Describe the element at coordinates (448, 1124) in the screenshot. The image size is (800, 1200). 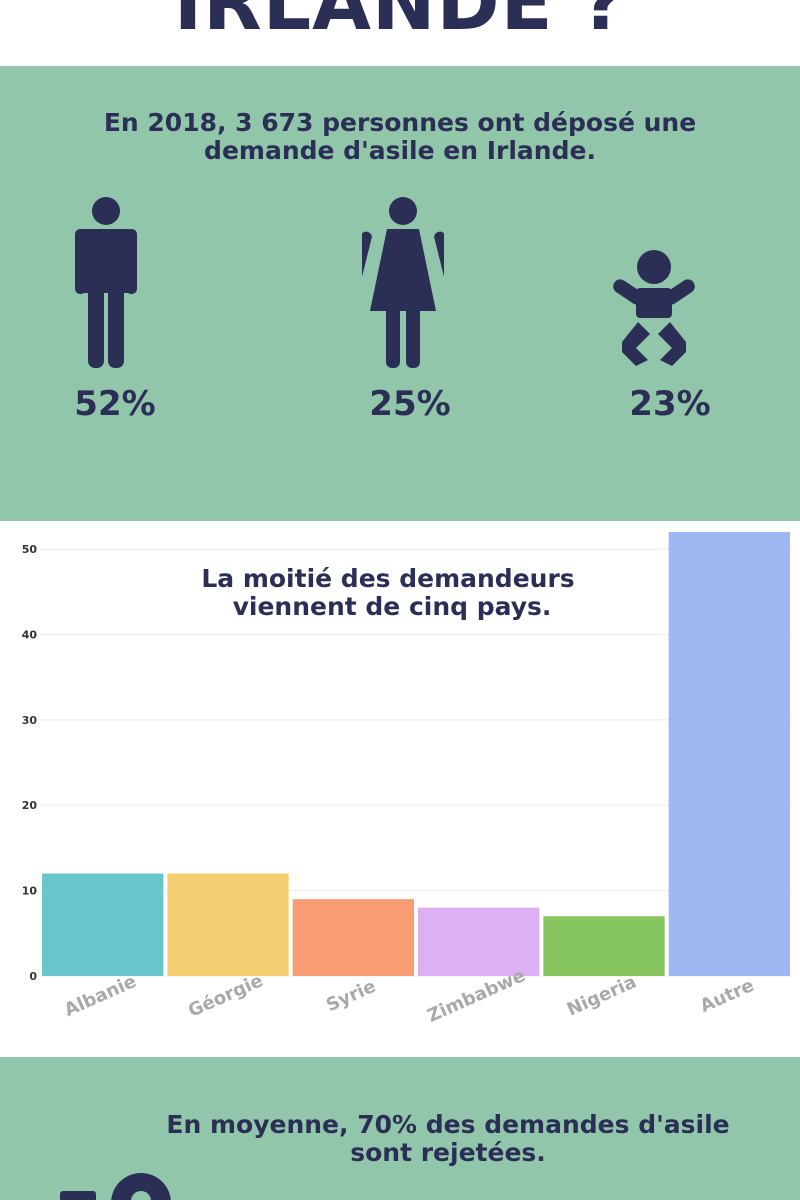
I see `rejection-headline-line1: En moyenne, 70% des demandes d'asile` at that location.